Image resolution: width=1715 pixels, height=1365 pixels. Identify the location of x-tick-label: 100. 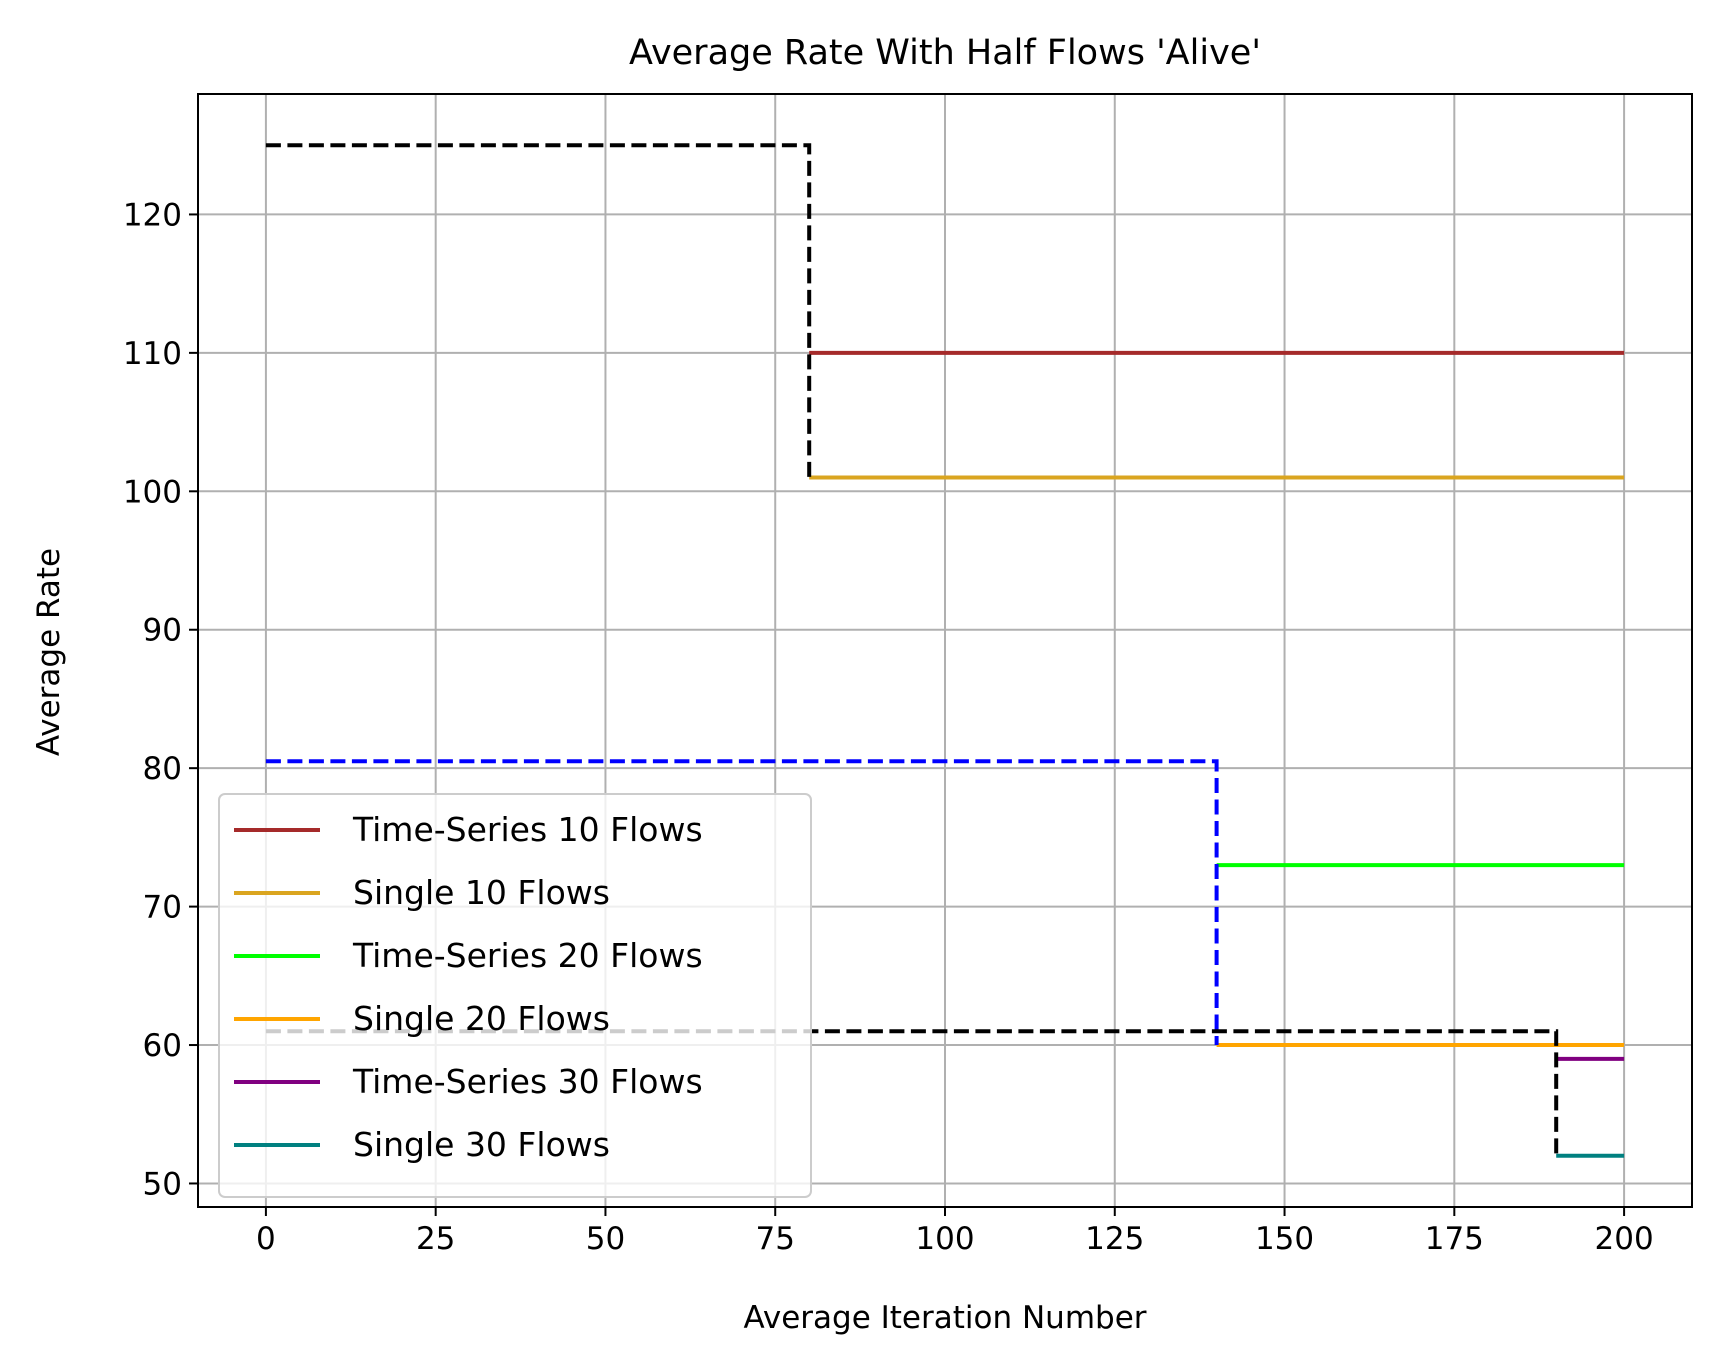
(944, 1239).